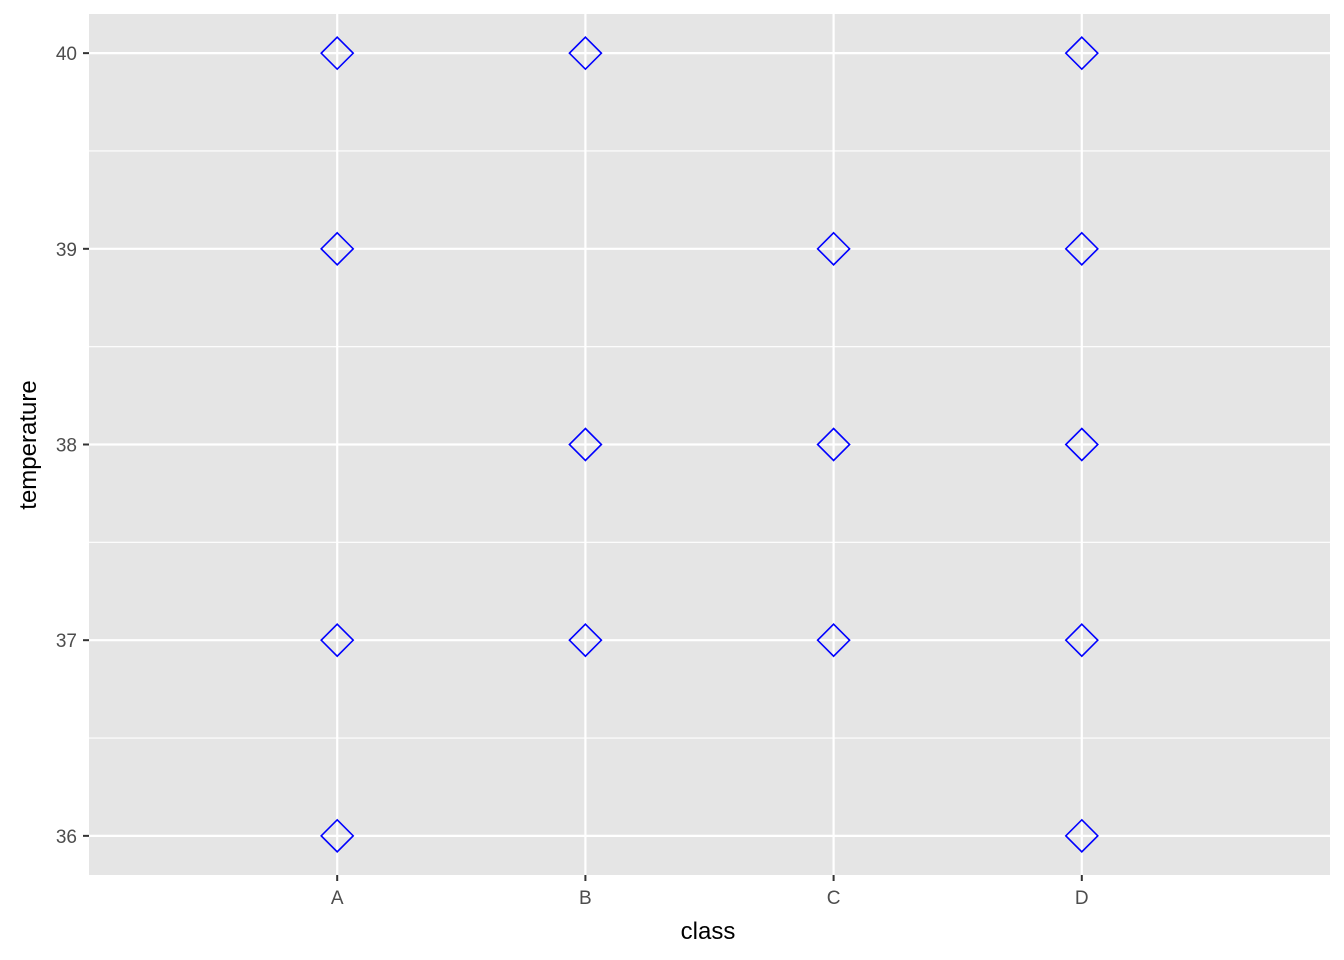 Image resolution: width=1344 pixels, height=960 pixels. Describe the element at coordinates (66, 837) in the screenshot. I see `y-tick-label: 36` at that location.